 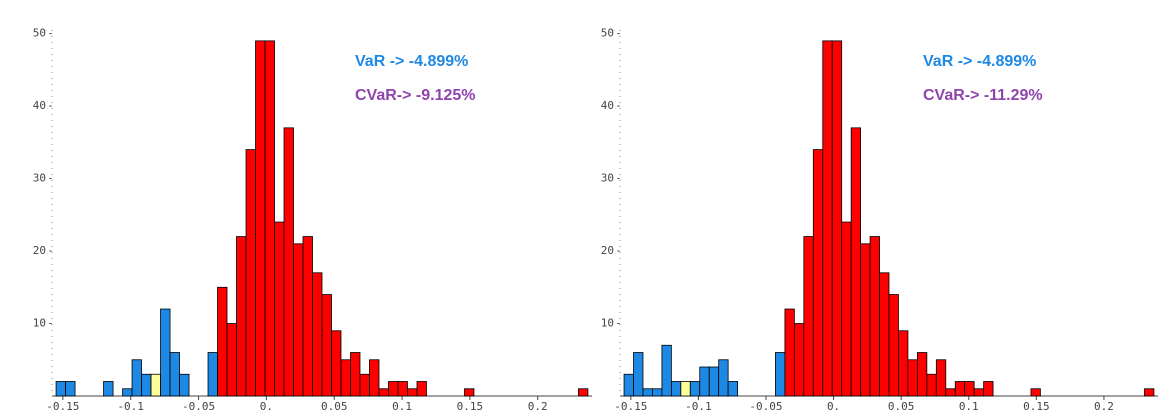 What do you see at coordinates (415, 95) in the screenshot?
I see `annotation: CVaR-> -9.125%` at bounding box center [415, 95].